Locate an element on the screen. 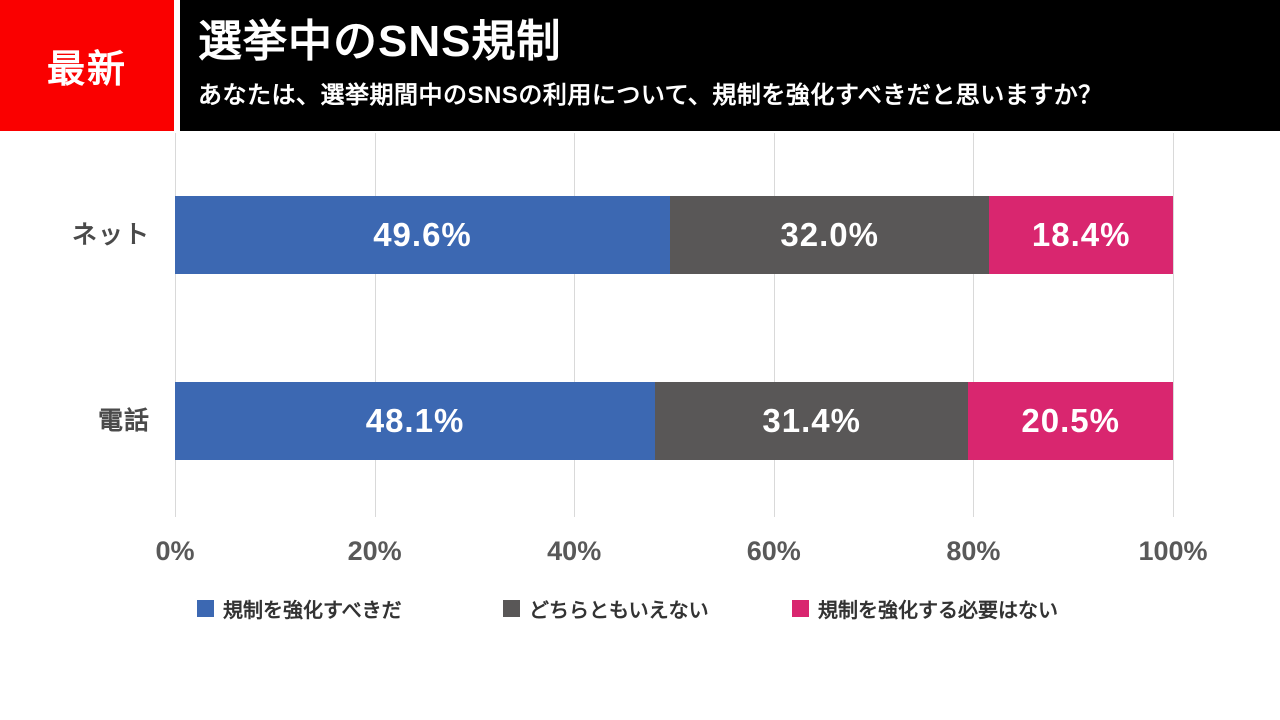  value-label: 32.0% is located at coordinates (829, 234).